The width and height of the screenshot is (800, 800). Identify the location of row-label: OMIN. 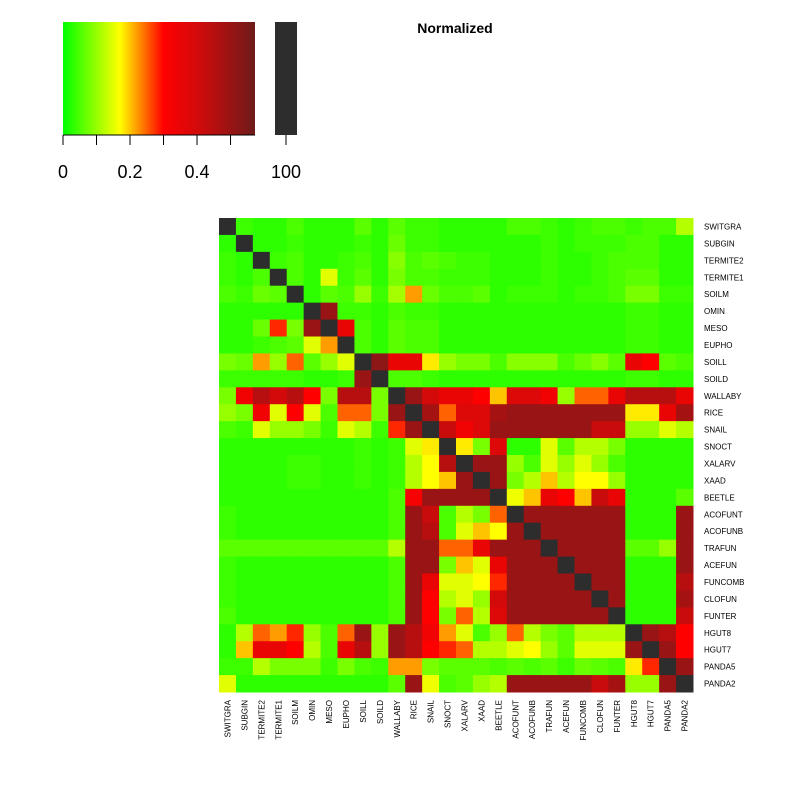
(714, 311).